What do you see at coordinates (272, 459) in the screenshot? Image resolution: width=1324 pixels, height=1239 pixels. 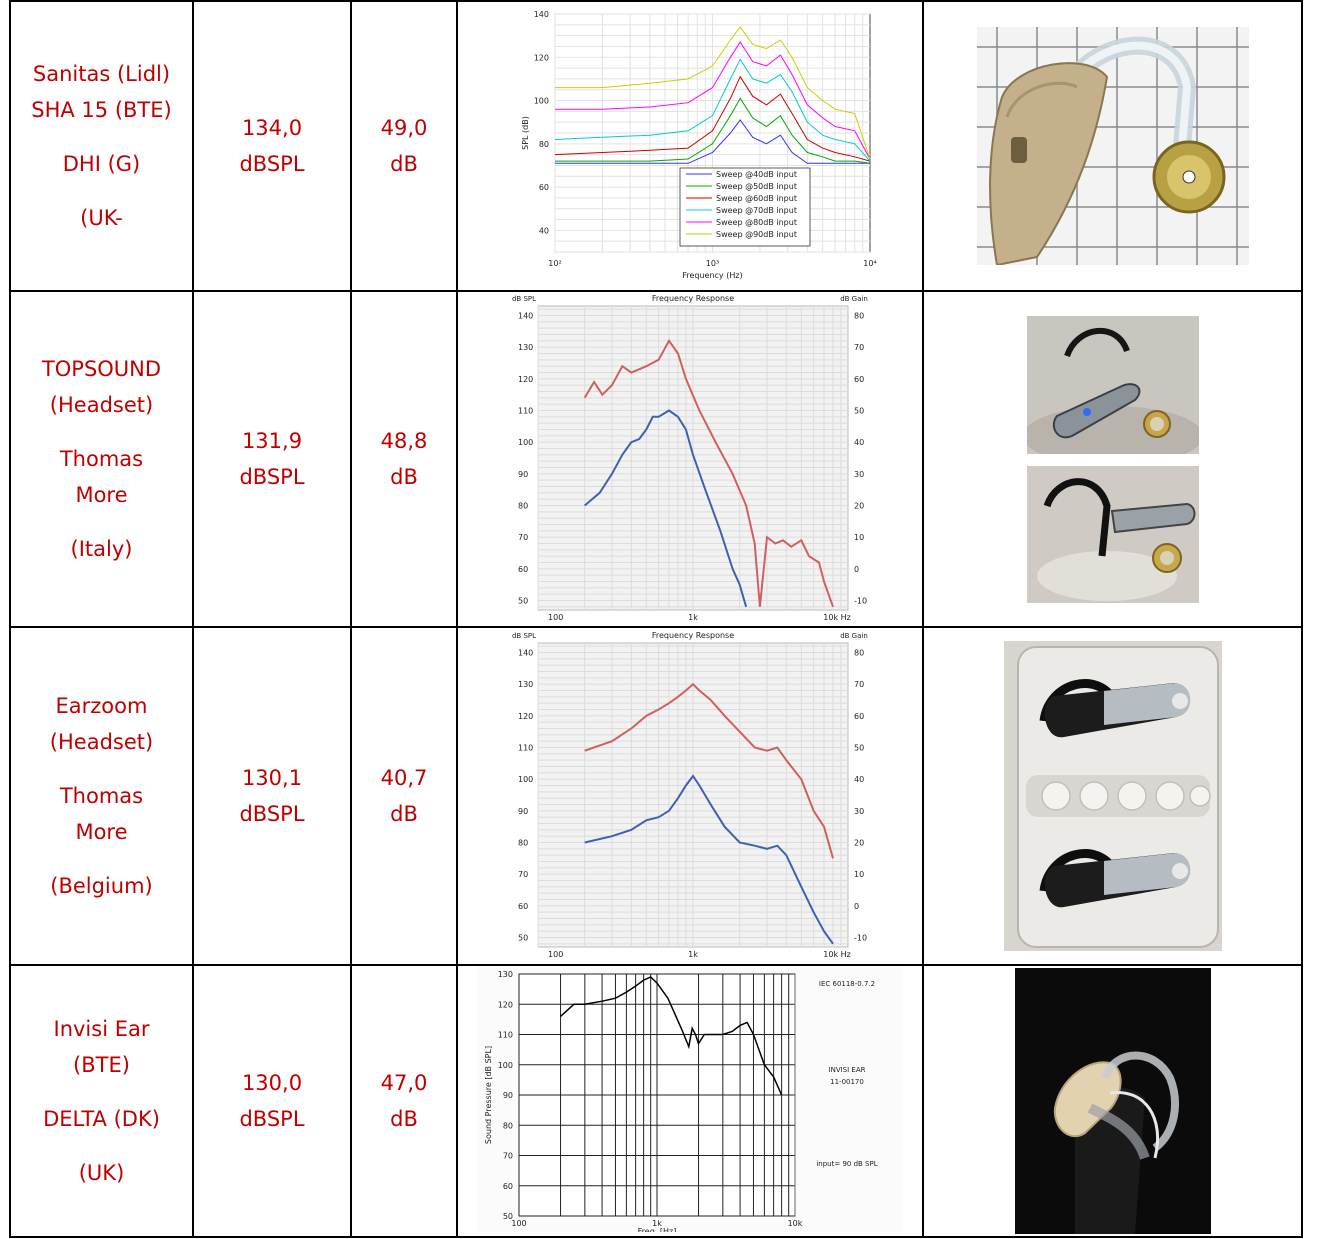 I see `output-cell: 131,9 dBSPL` at bounding box center [272, 459].